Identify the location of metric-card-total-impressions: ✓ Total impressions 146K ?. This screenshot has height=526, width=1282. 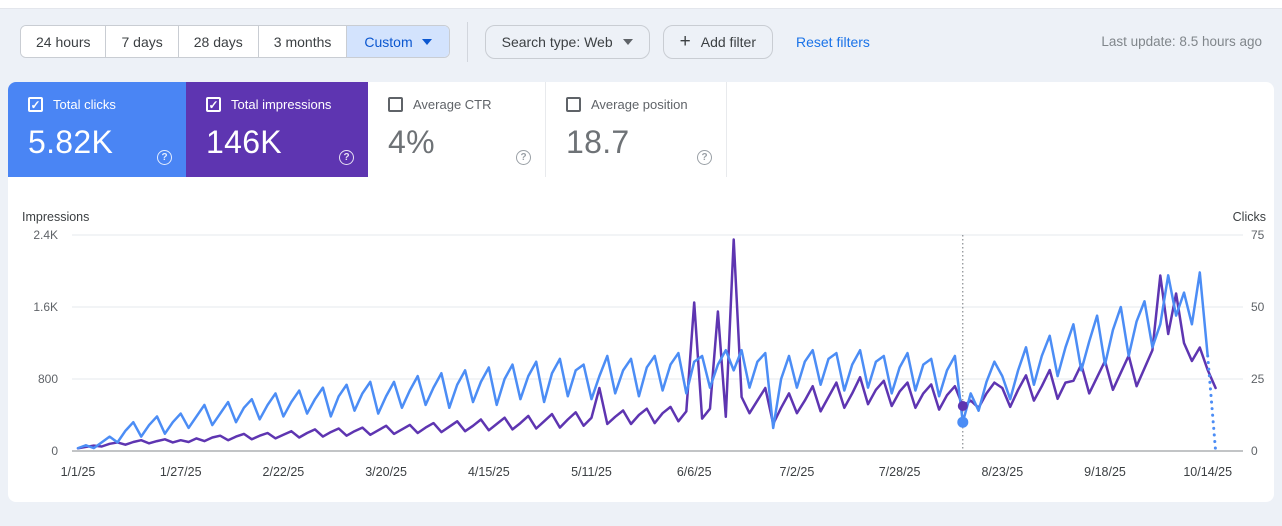
(277, 129).